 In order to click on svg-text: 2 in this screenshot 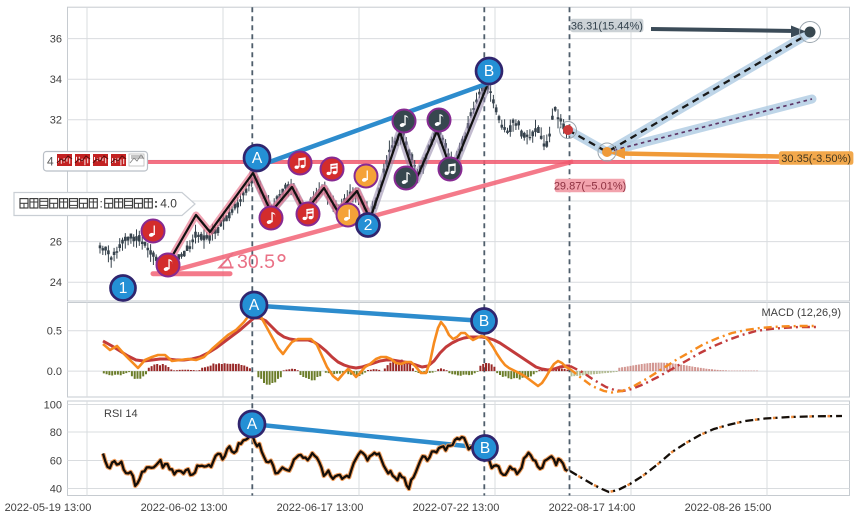, I will do `click(368, 225)`.